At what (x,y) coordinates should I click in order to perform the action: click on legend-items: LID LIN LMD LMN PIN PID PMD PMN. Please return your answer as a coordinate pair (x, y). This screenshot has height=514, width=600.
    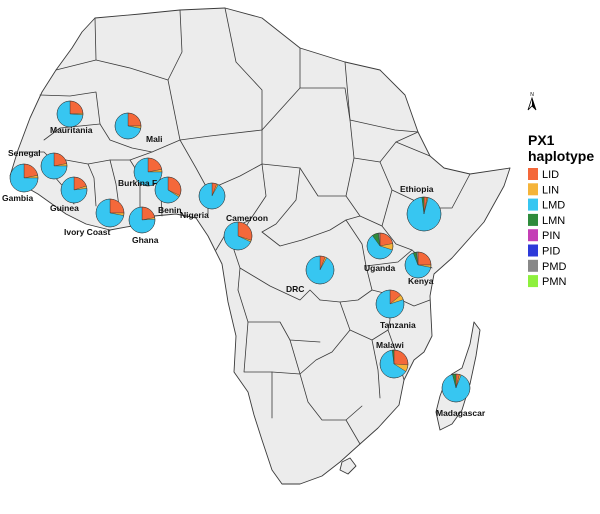
    Looking at the image, I should click on (547, 228).